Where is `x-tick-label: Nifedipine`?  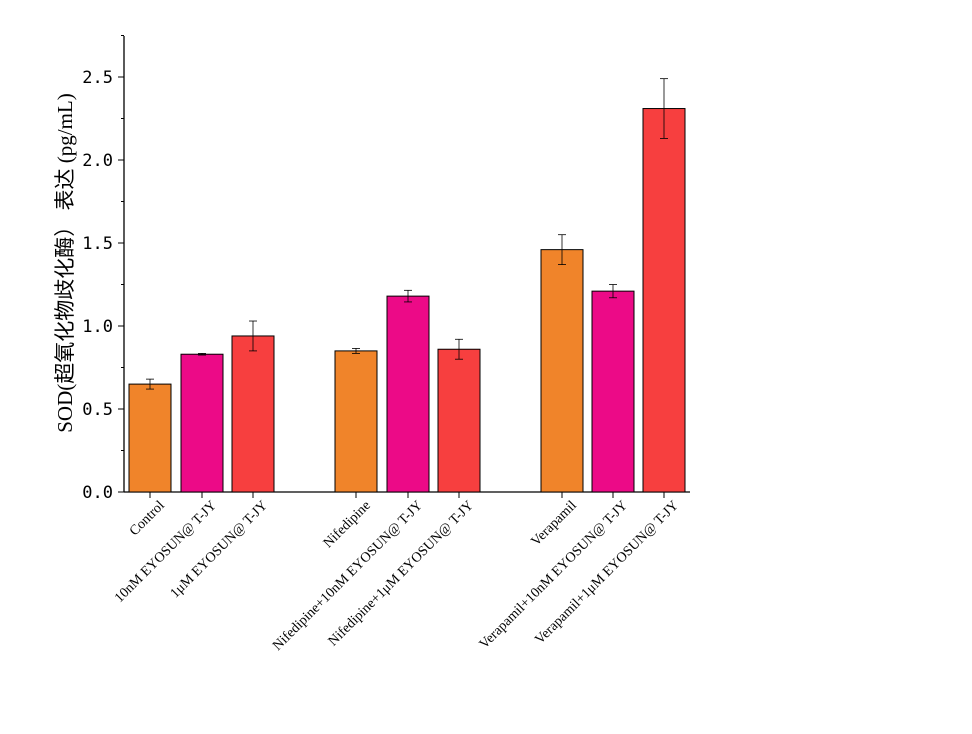 x-tick-label: Nifedipine is located at coordinates (347, 524).